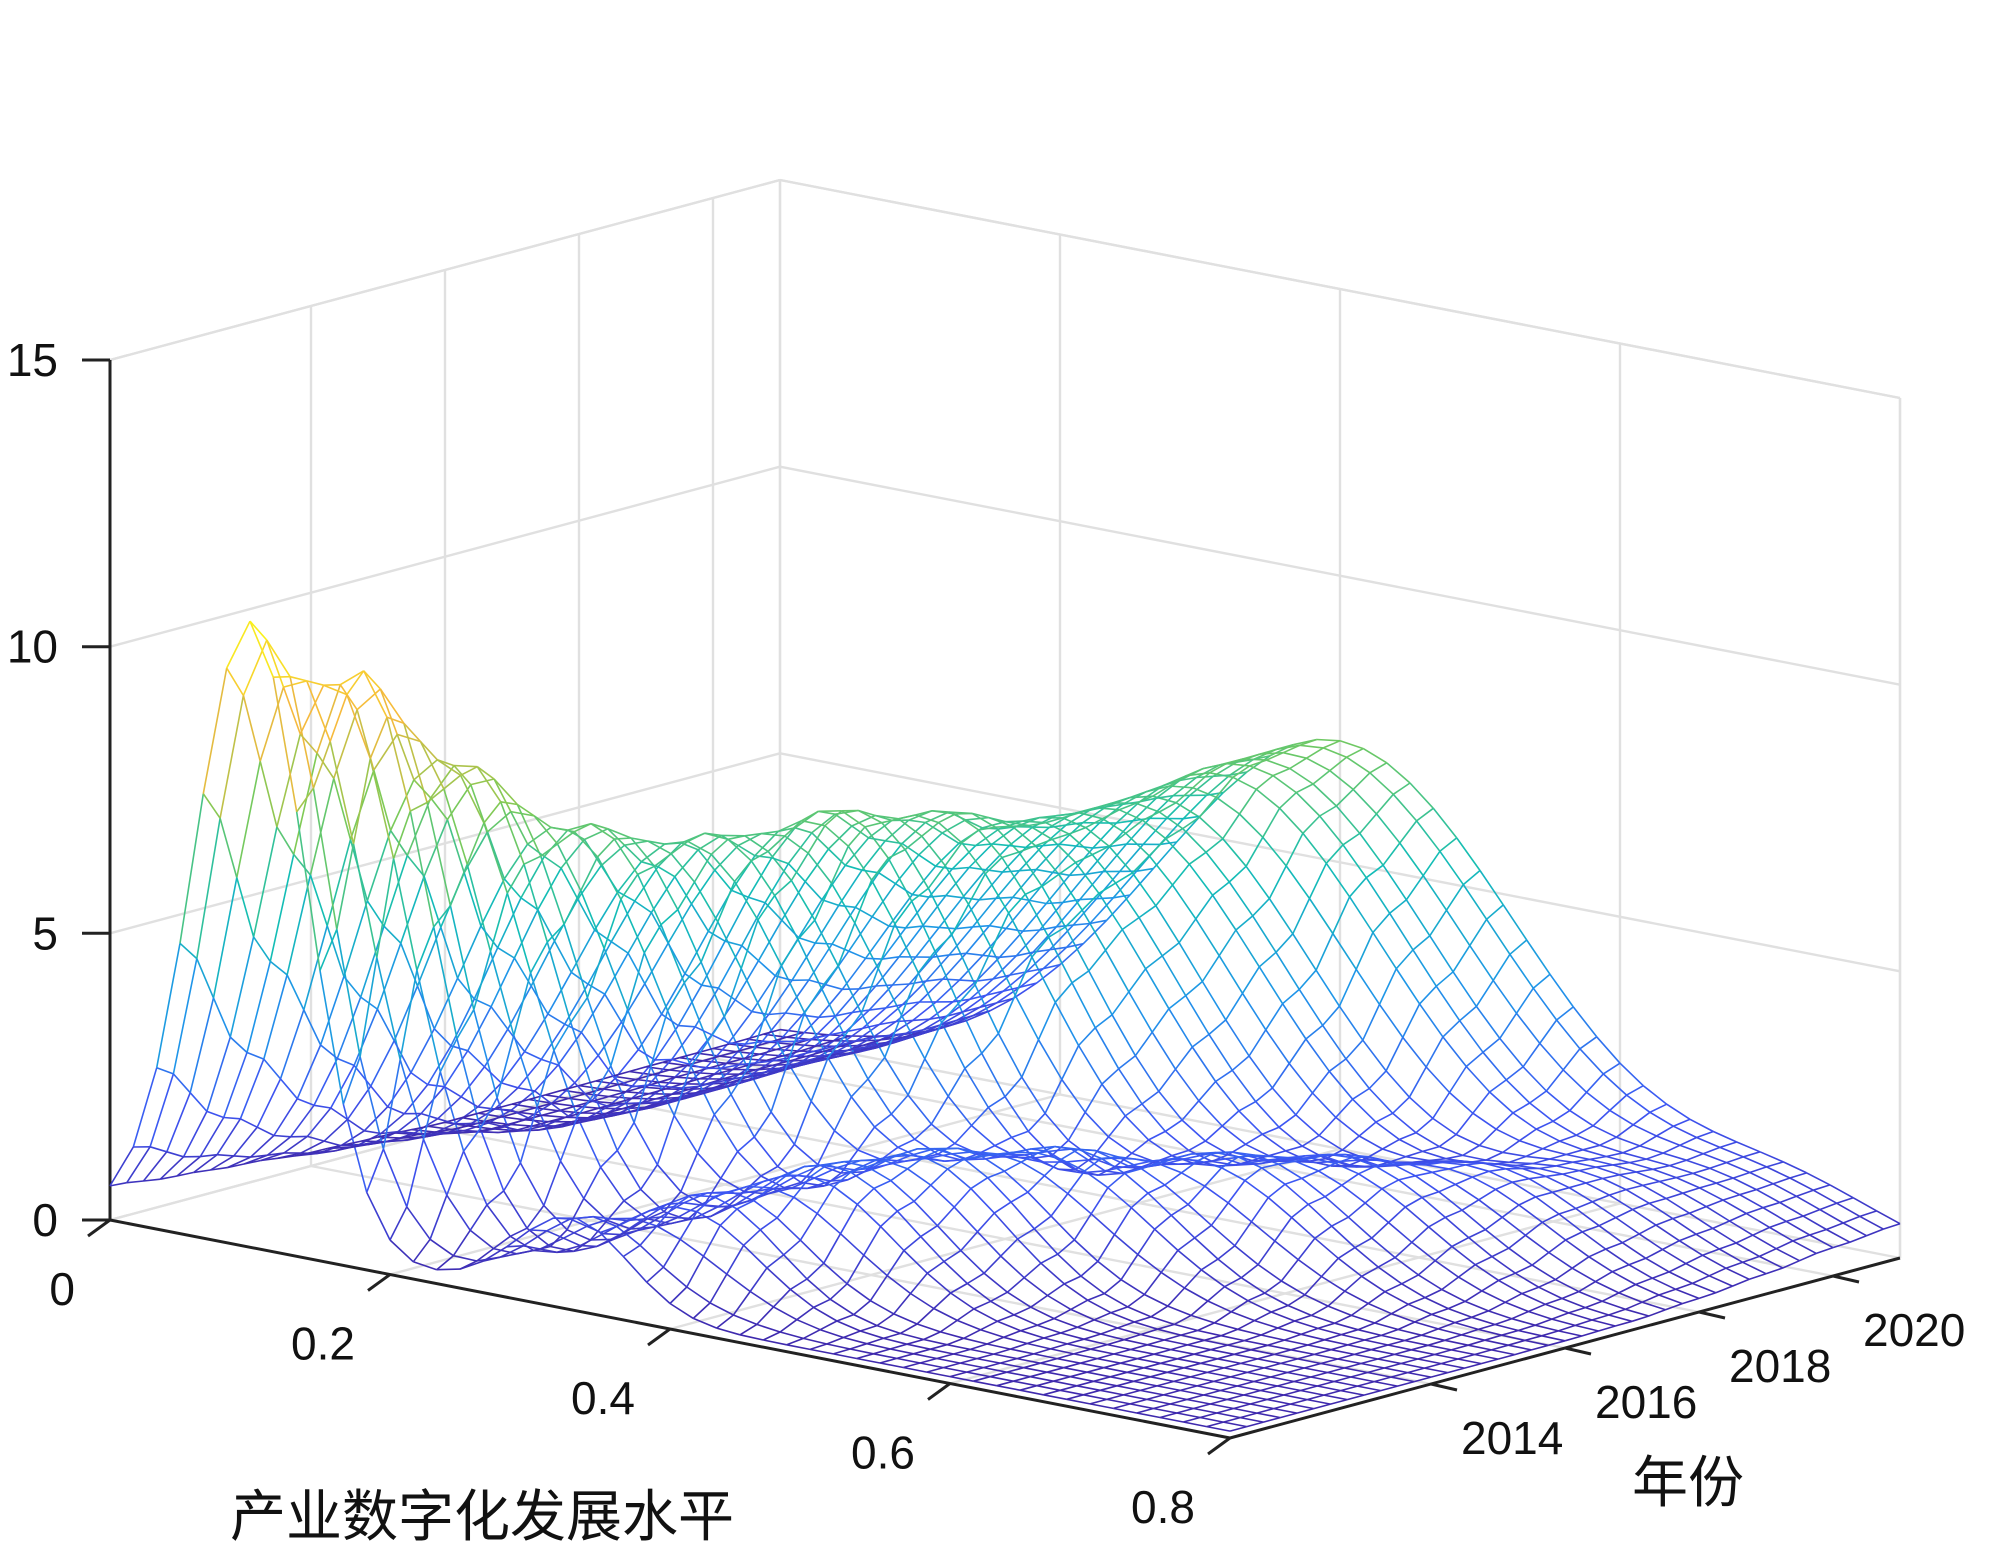 This screenshot has height=1546, width=2000. What do you see at coordinates (939, 1391) in the screenshot?
I see `x-tick-mark` at bounding box center [939, 1391].